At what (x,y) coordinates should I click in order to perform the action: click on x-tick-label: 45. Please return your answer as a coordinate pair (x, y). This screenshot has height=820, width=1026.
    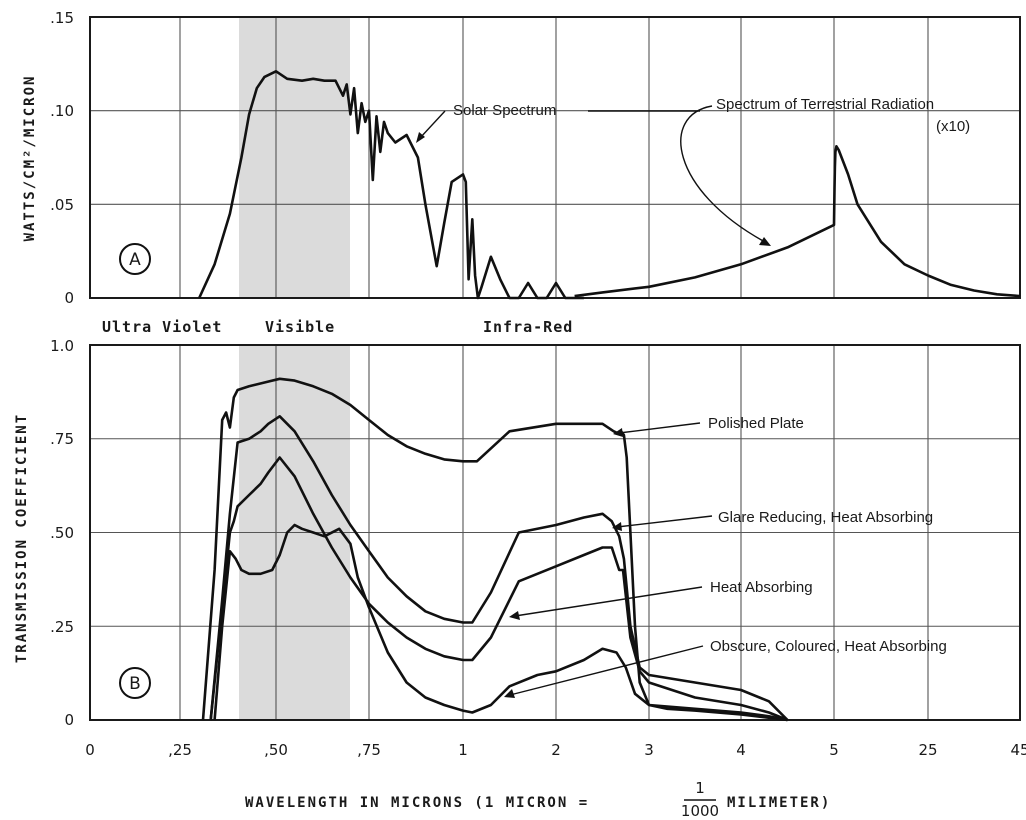
    Looking at the image, I should click on (1018, 750).